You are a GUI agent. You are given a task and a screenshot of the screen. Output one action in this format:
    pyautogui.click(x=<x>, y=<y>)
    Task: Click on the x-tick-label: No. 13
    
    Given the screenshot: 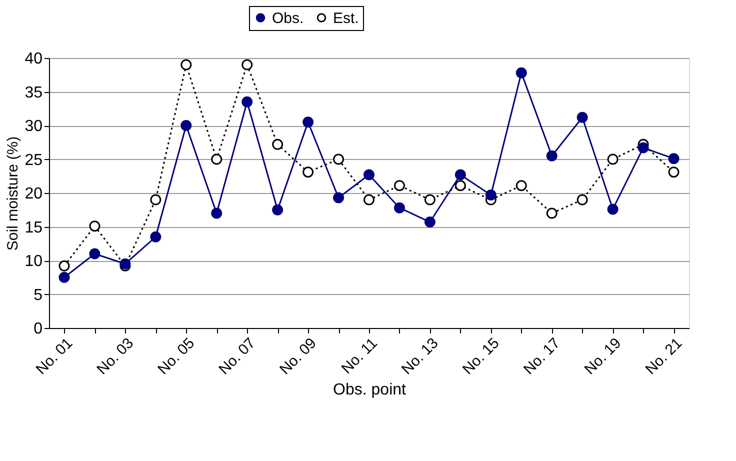 What is the action you would take?
    pyautogui.click(x=420, y=356)
    